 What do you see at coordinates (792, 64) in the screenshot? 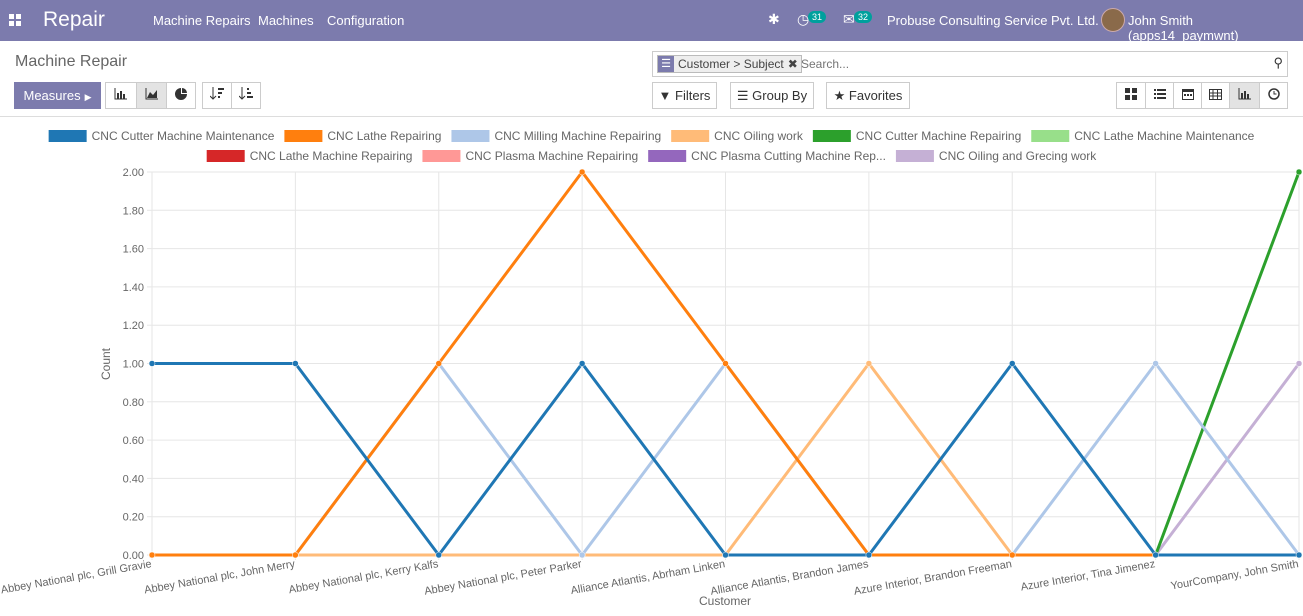
I see `facet-remove-icon: ✖` at bounding box center [792, 64].